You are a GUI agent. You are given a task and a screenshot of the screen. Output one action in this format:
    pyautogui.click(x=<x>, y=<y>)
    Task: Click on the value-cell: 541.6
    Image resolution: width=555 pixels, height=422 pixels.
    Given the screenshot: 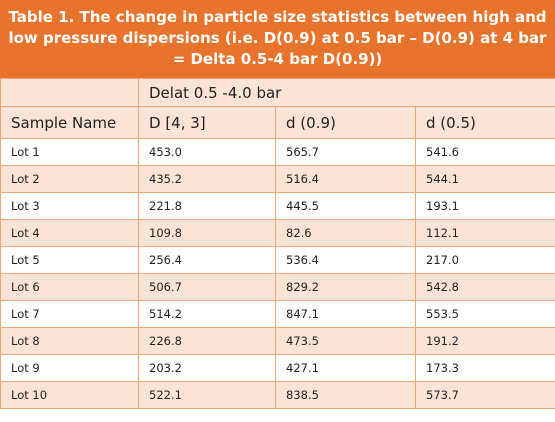 What is the action you would take?
    pyautogui.click(x=484, y=152)
    